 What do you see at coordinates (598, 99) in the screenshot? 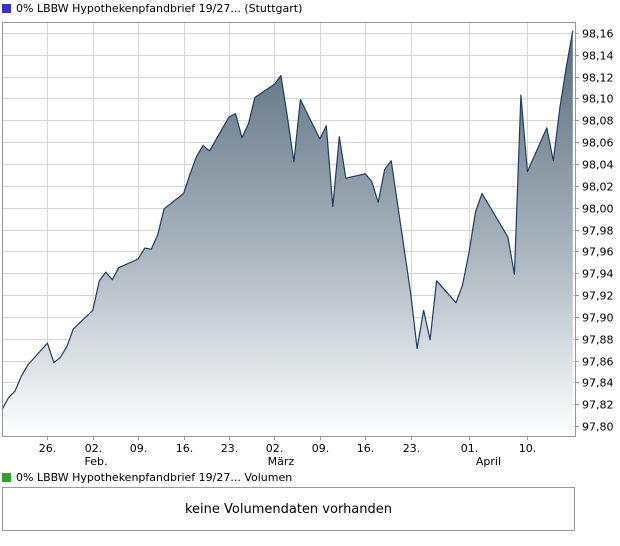
I see `svg-text: 98,10` at bounding box center [598, 99].